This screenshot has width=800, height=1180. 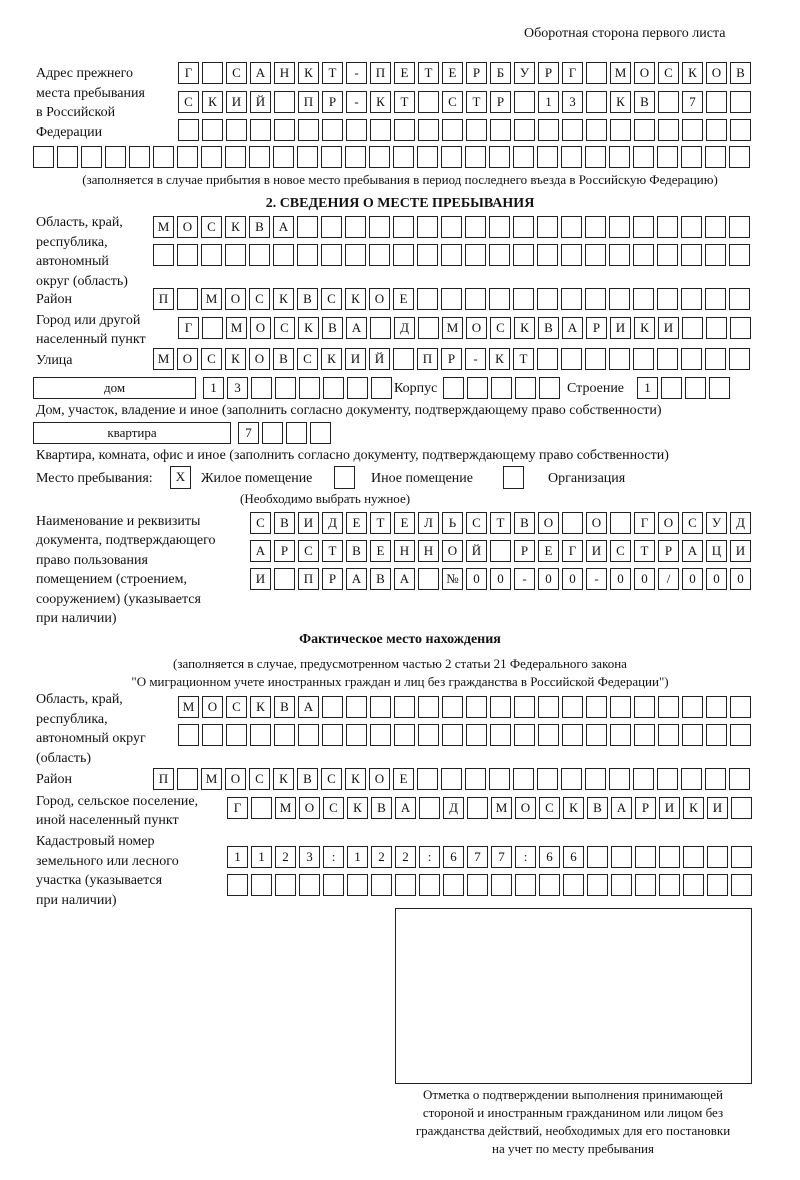 I want to click on char-cell: Б, so click(x=500, y=73).